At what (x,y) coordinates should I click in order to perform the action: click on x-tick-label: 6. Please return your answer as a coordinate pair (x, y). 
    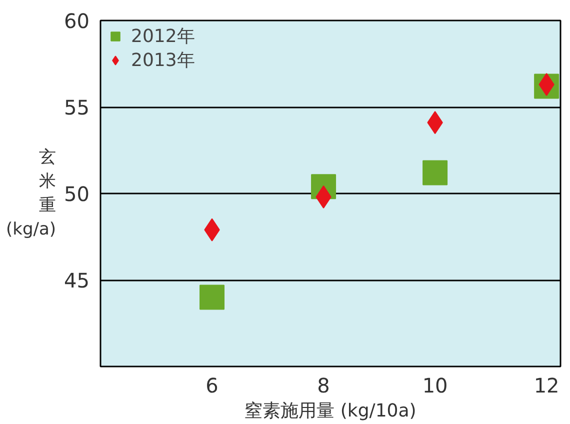
    Looking at the image, I should click on (212, 386).